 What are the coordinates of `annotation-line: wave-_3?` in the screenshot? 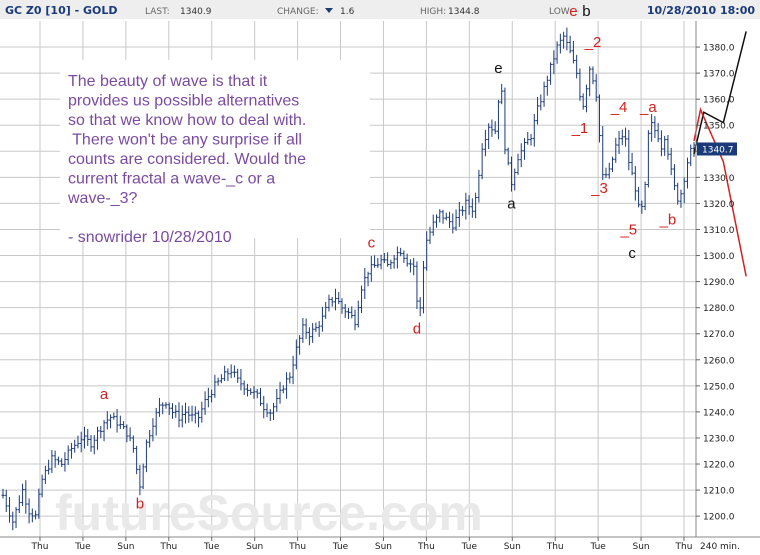 It's located at (102, 198).